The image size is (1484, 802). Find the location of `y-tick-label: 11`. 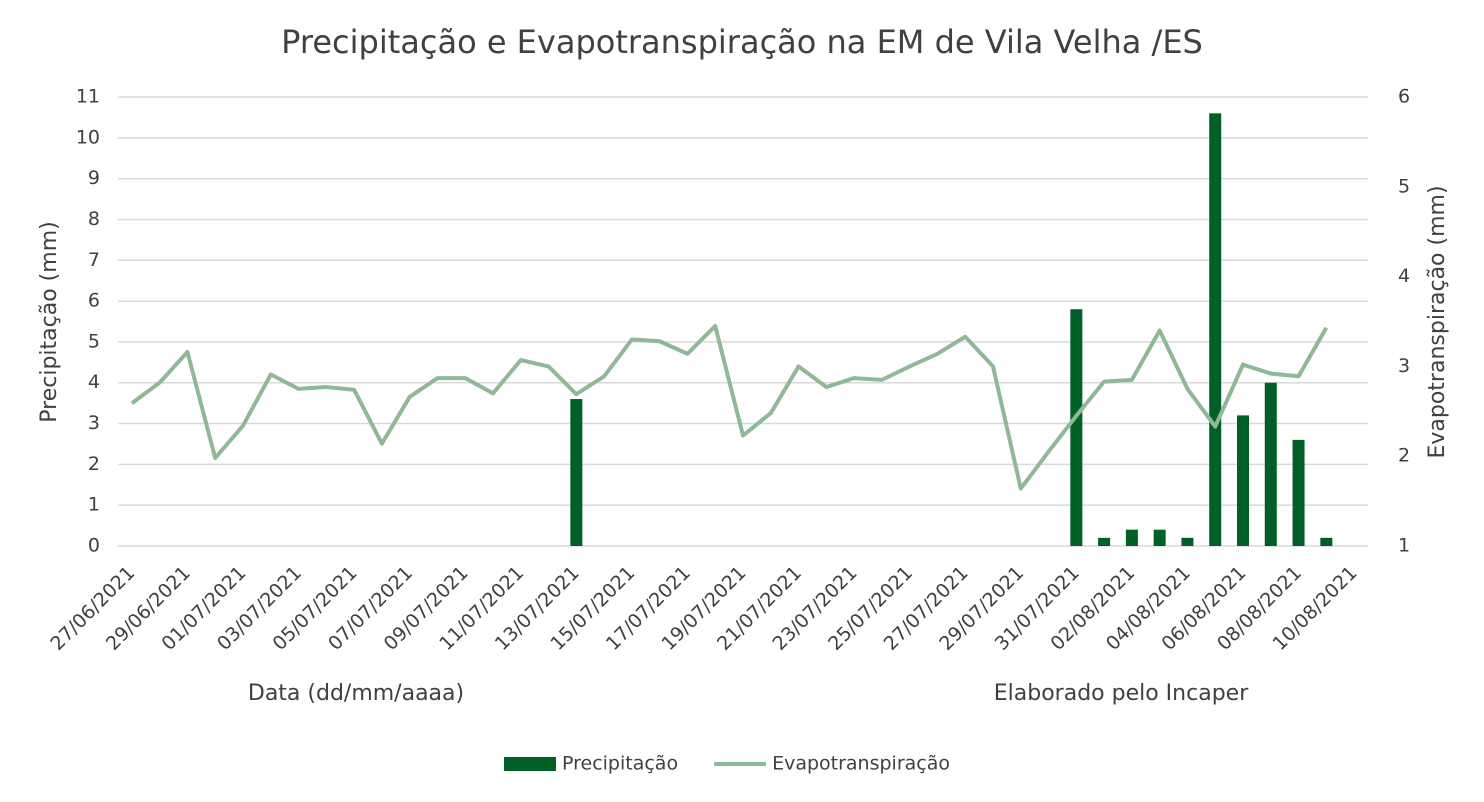

y-tick-label: 11 is located at coordinates (88, 97).